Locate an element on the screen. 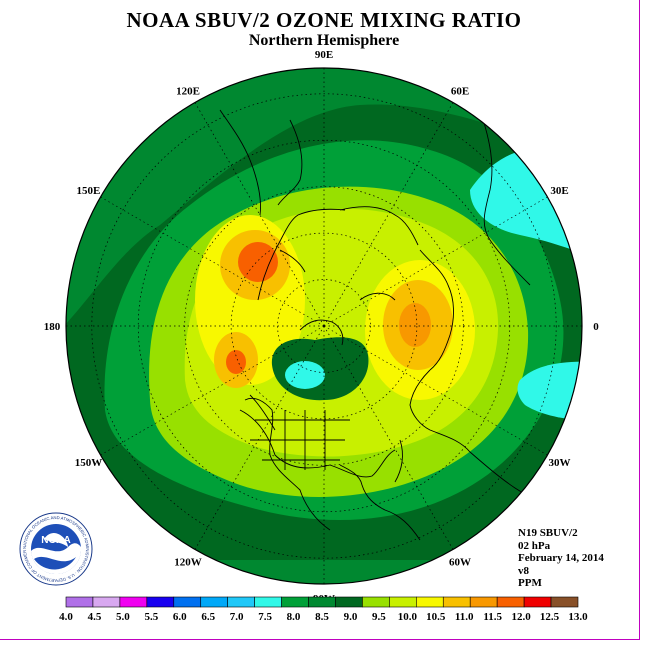 The image size is (648, 648). colorbar-tick-label: 7.0 is located at coordinates (237, 617).